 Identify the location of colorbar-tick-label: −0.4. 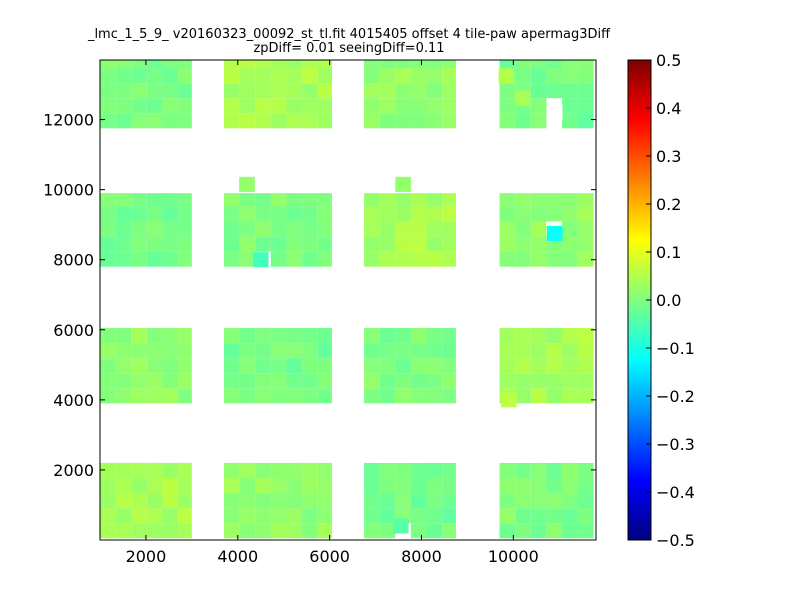
(675, 492).